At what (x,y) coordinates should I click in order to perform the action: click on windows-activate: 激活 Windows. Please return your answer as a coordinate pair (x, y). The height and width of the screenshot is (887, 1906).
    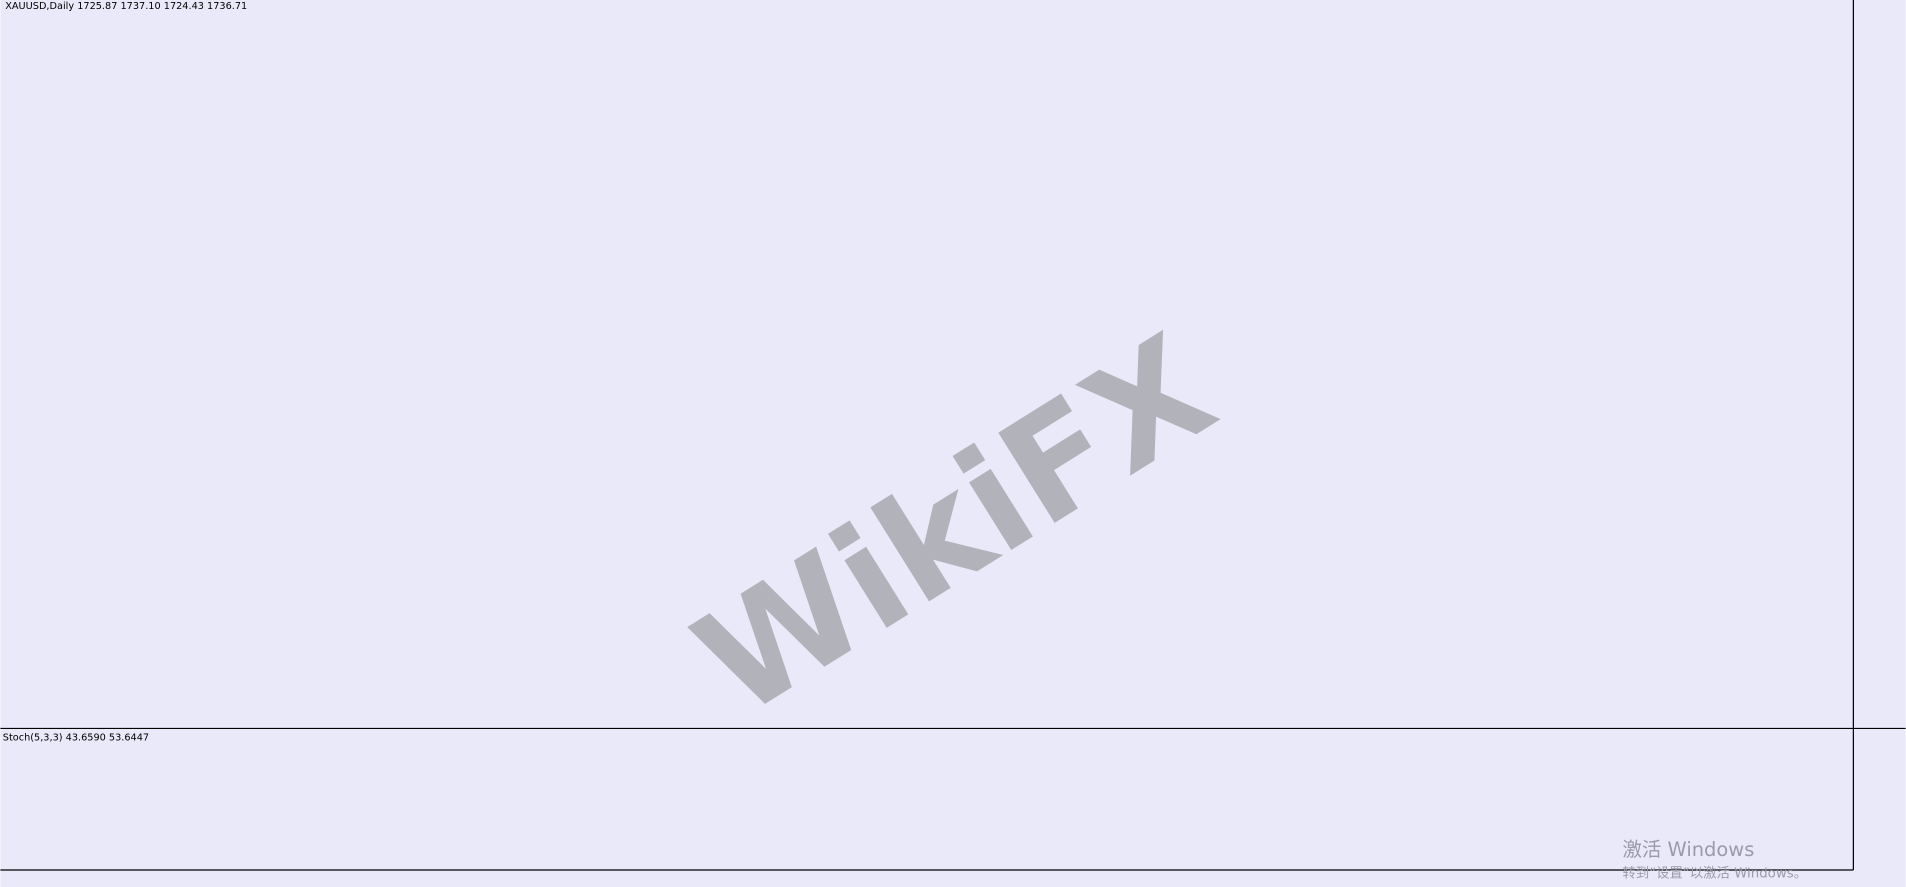
    Looking at the image, I should click on (1689, 849).